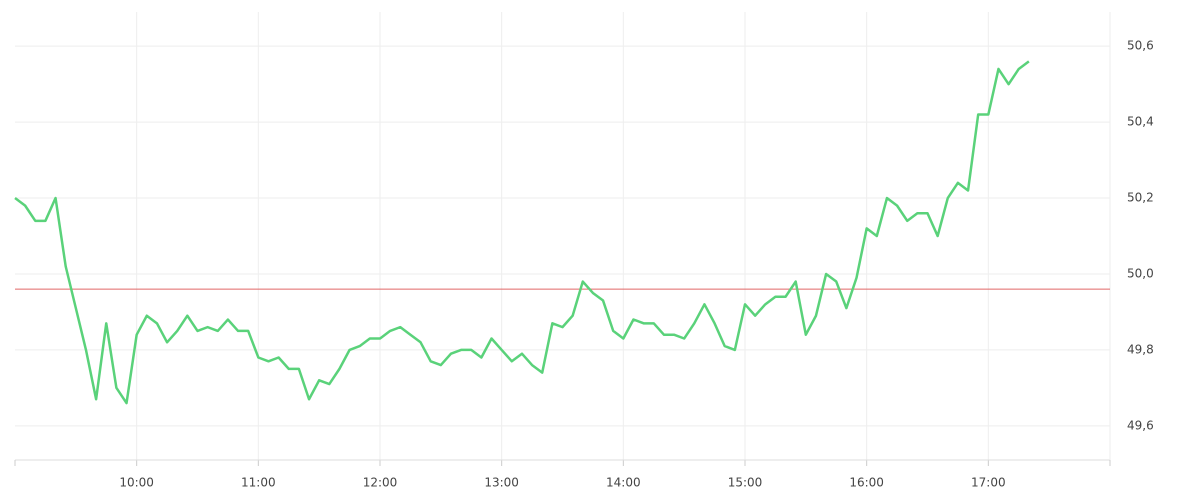  Describe the element at coordinates (380, 483) in the screenshot. I see `x-tick-label: 12:00` at that location.